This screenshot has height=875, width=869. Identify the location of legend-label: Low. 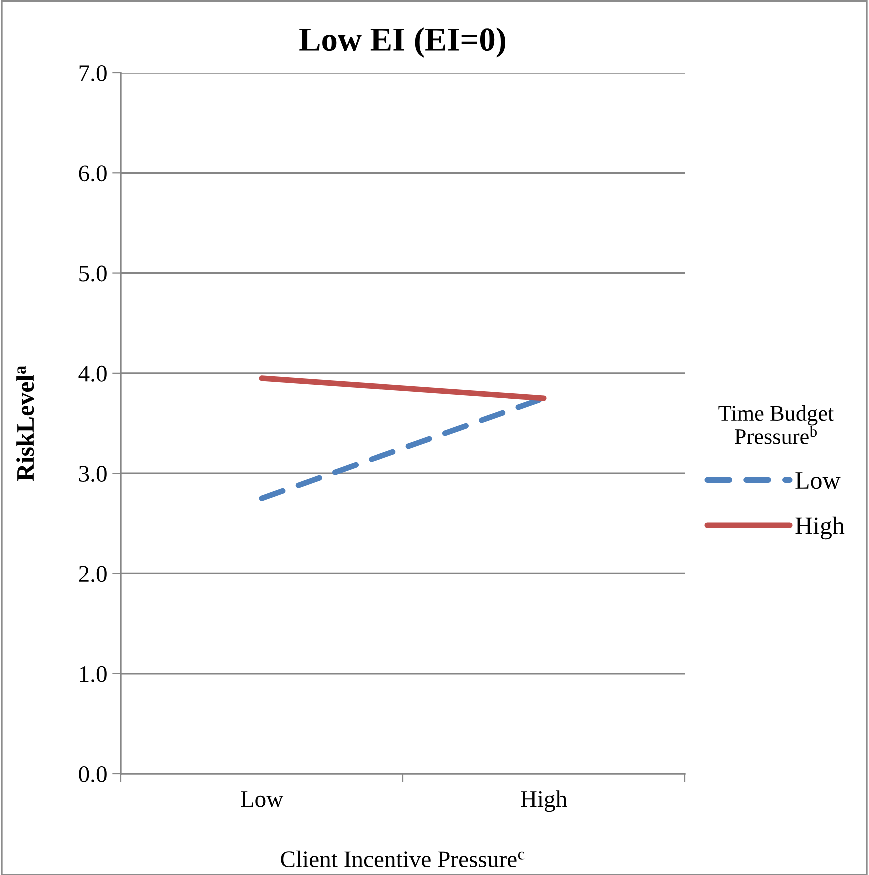
(818, 481).